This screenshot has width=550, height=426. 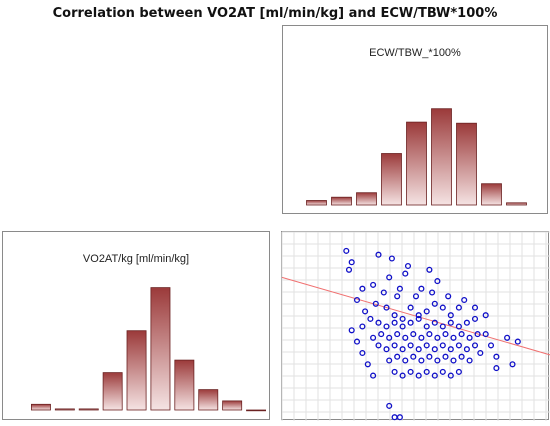 I want to click on ecw-histogram-title: ECW/TBW_*100%, so click(x=415, y=53).